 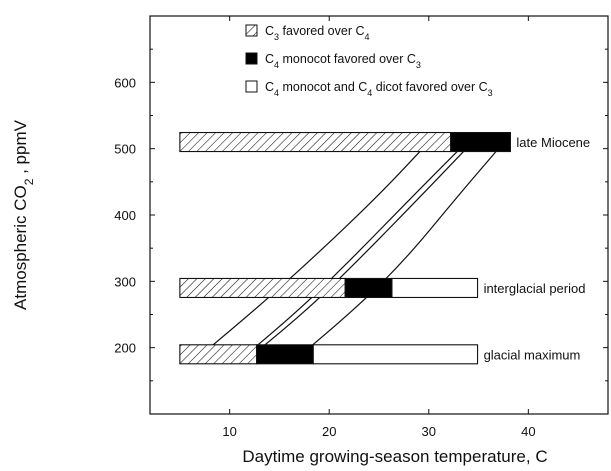 What do you see at coordinates (125, 82) in the screenshot?
I see `y-tick-label-600: 600` at bounding box center [125, 82].